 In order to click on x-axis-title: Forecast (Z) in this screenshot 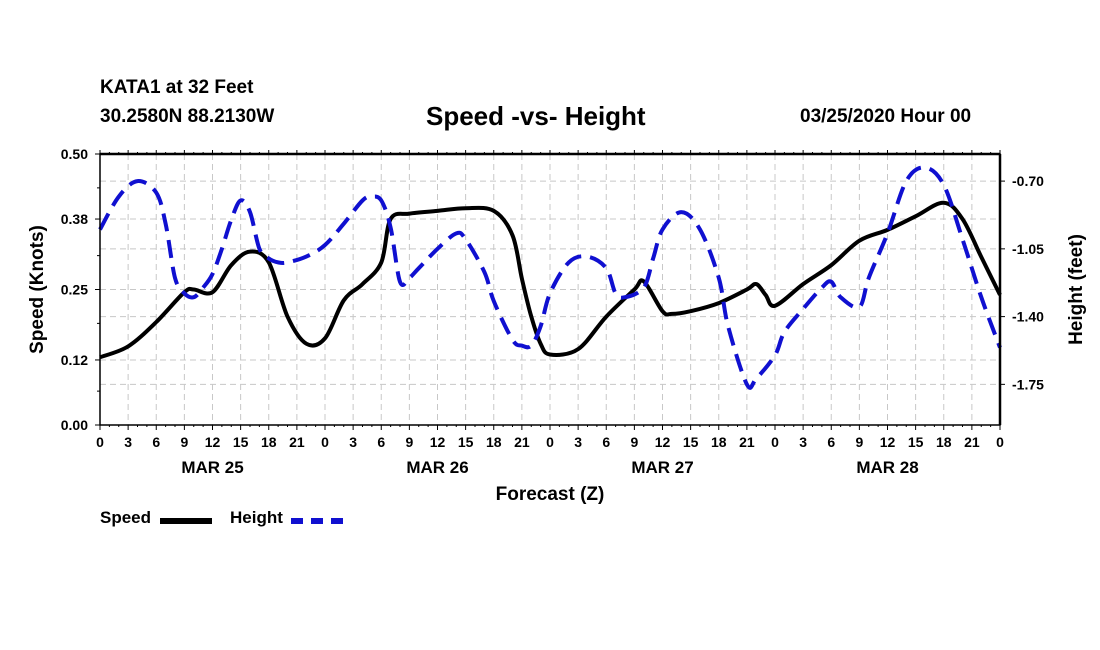, I will do `click(550, 494)`.